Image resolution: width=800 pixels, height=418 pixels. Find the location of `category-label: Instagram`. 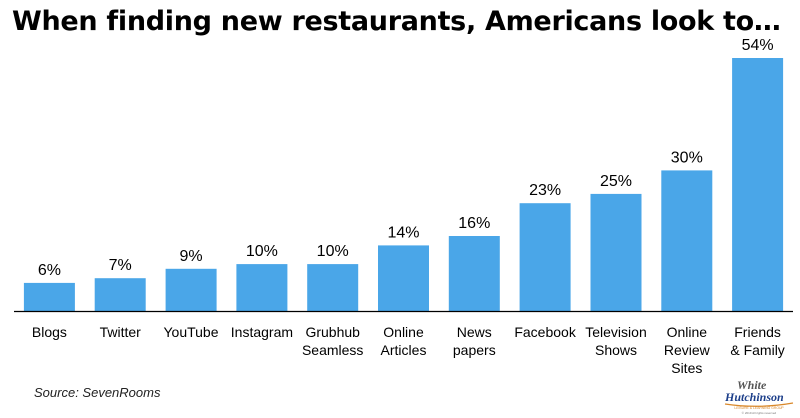

category-label: Instagram is located at coordinates (262, 332).